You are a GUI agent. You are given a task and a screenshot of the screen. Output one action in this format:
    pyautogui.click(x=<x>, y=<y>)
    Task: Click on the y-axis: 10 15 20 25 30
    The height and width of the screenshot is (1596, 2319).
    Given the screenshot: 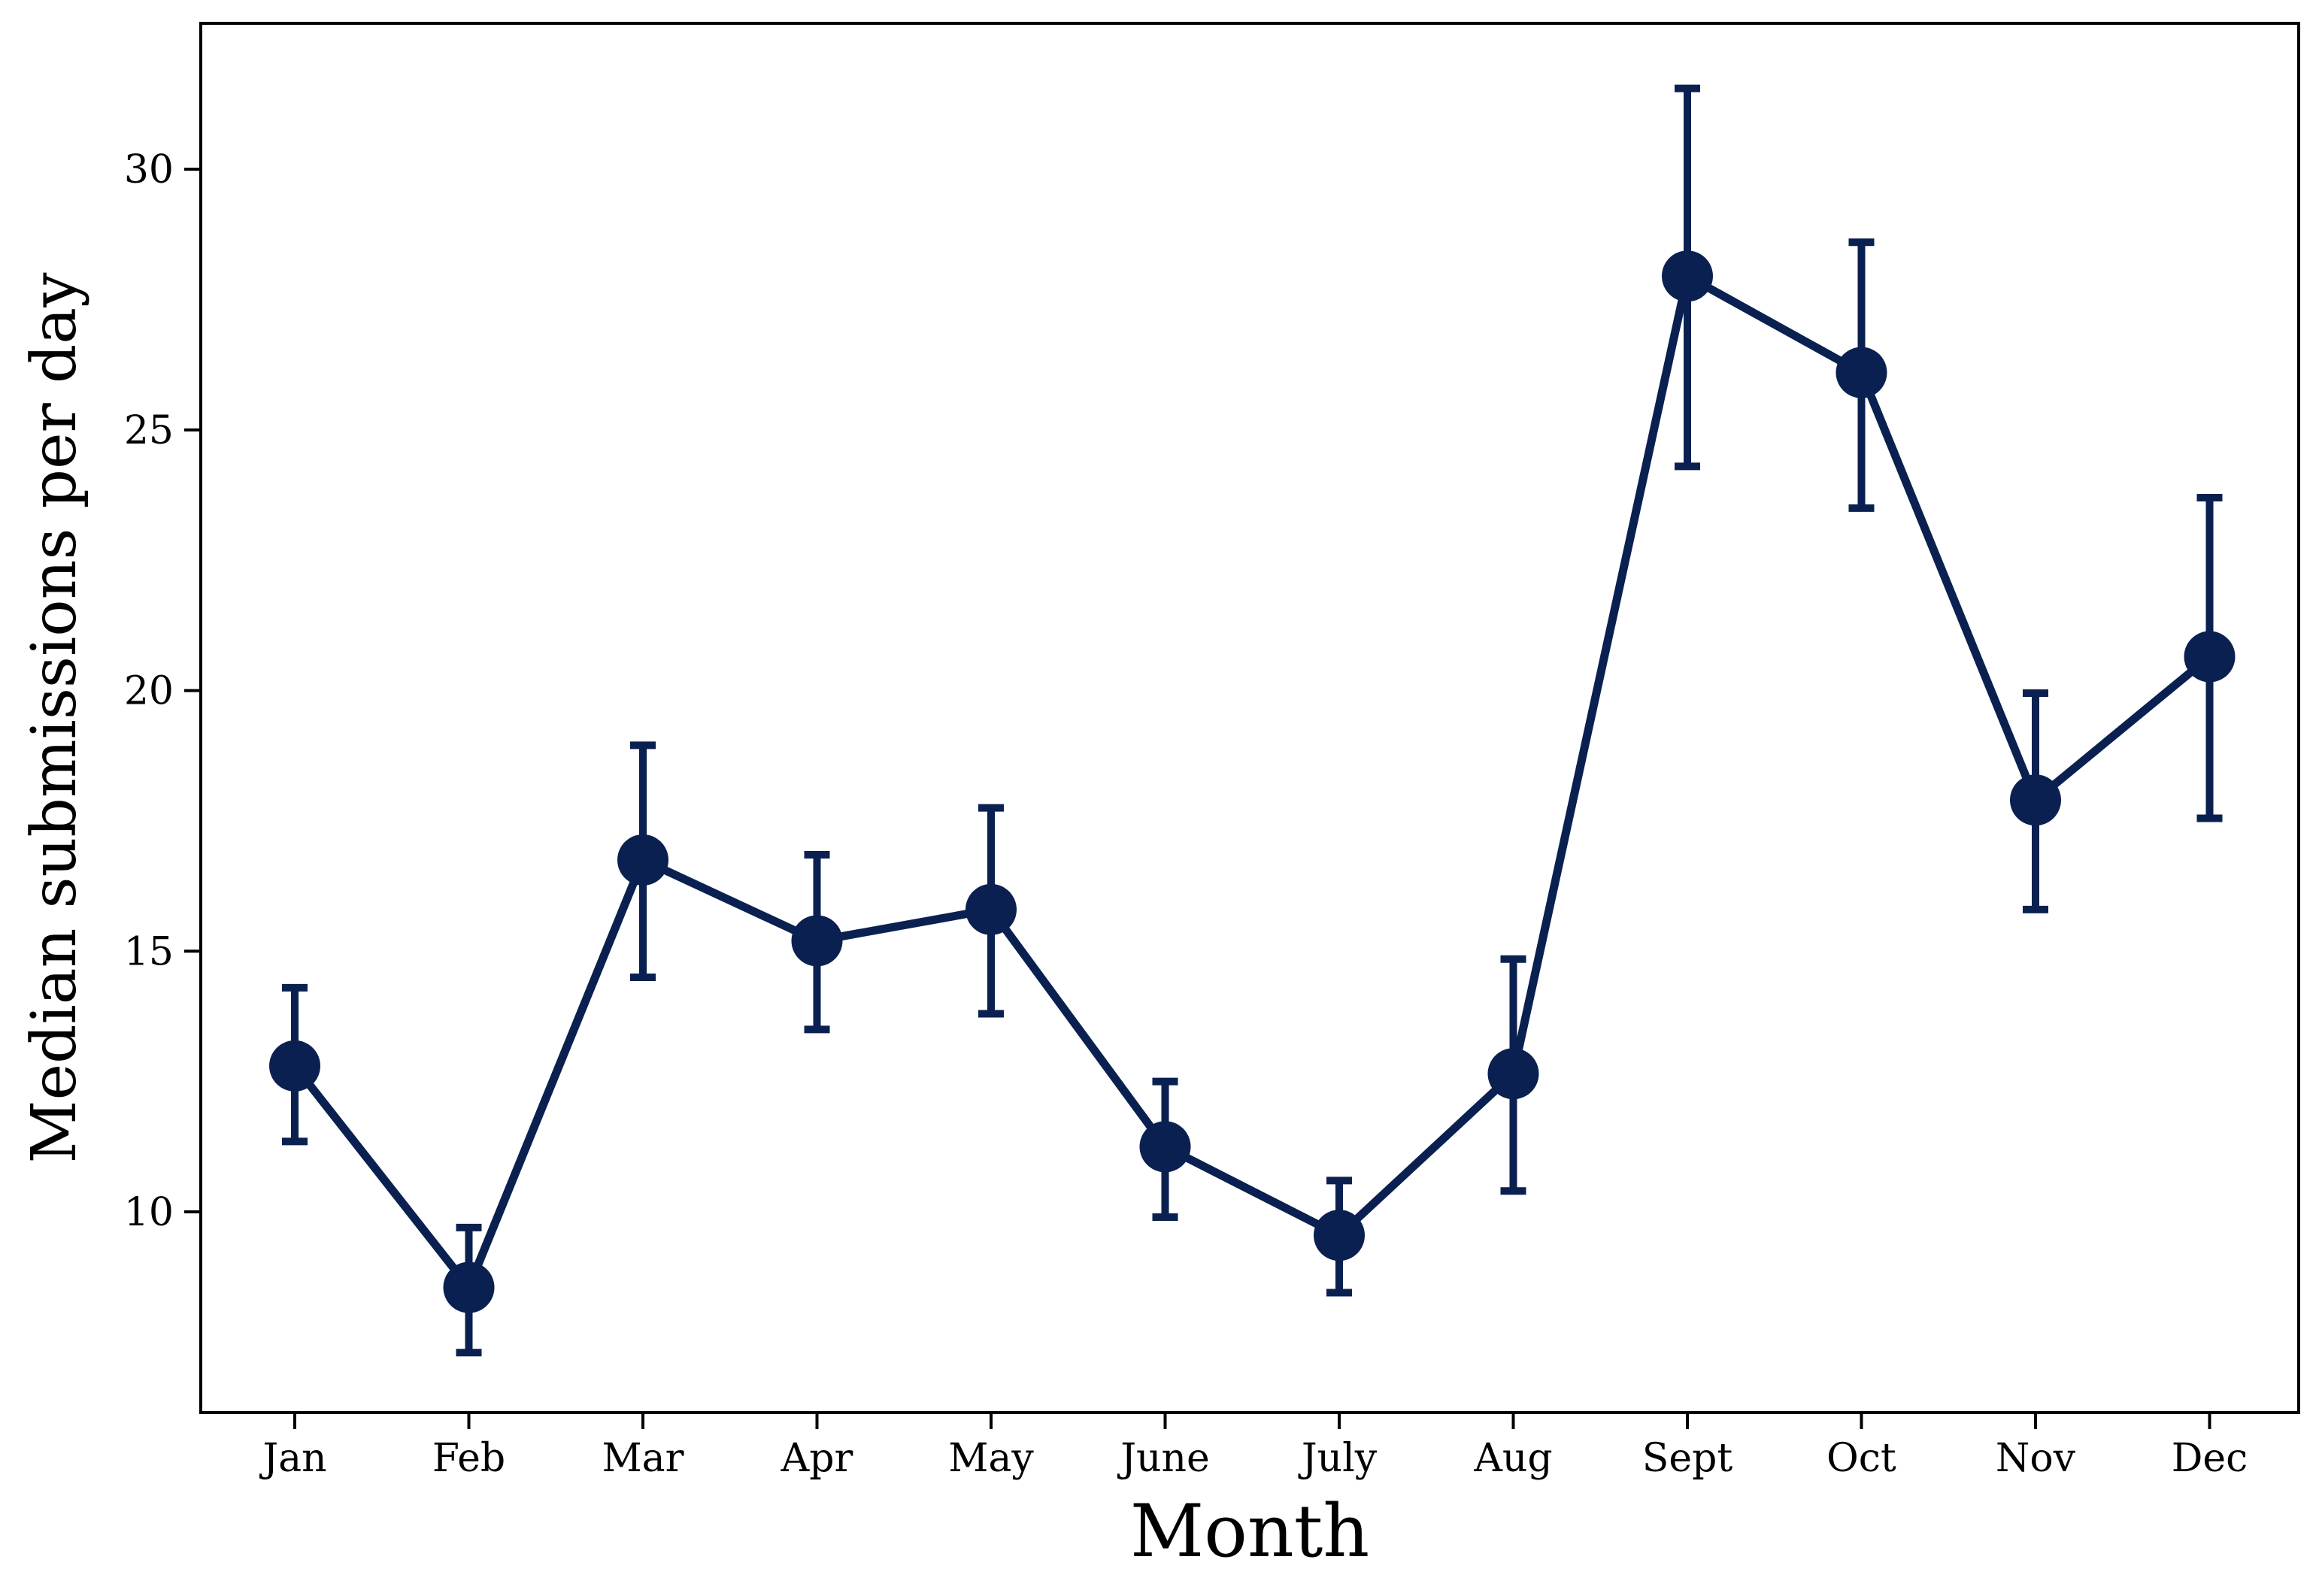 What is the action you would take?
    pyautogui.click(x=162, y=691)
    